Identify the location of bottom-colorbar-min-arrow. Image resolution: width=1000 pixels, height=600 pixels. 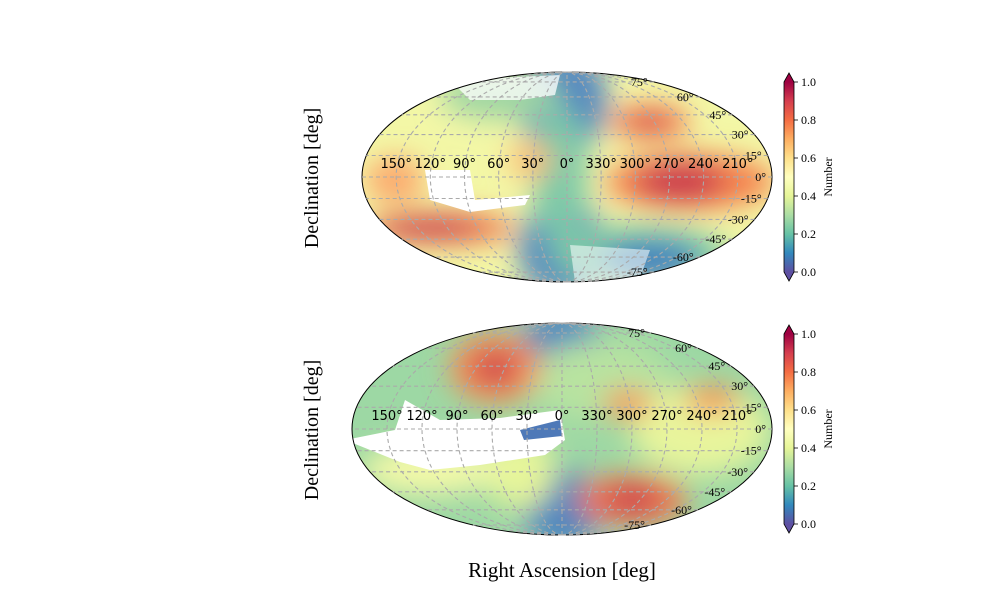
(789, 528).